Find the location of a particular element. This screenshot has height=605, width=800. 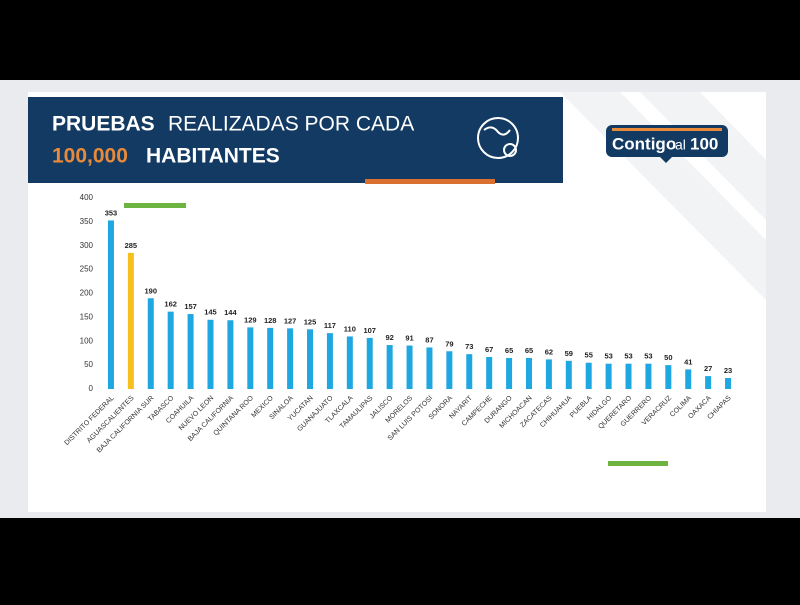

data-label: 67 is located at coordinates (489, 349).